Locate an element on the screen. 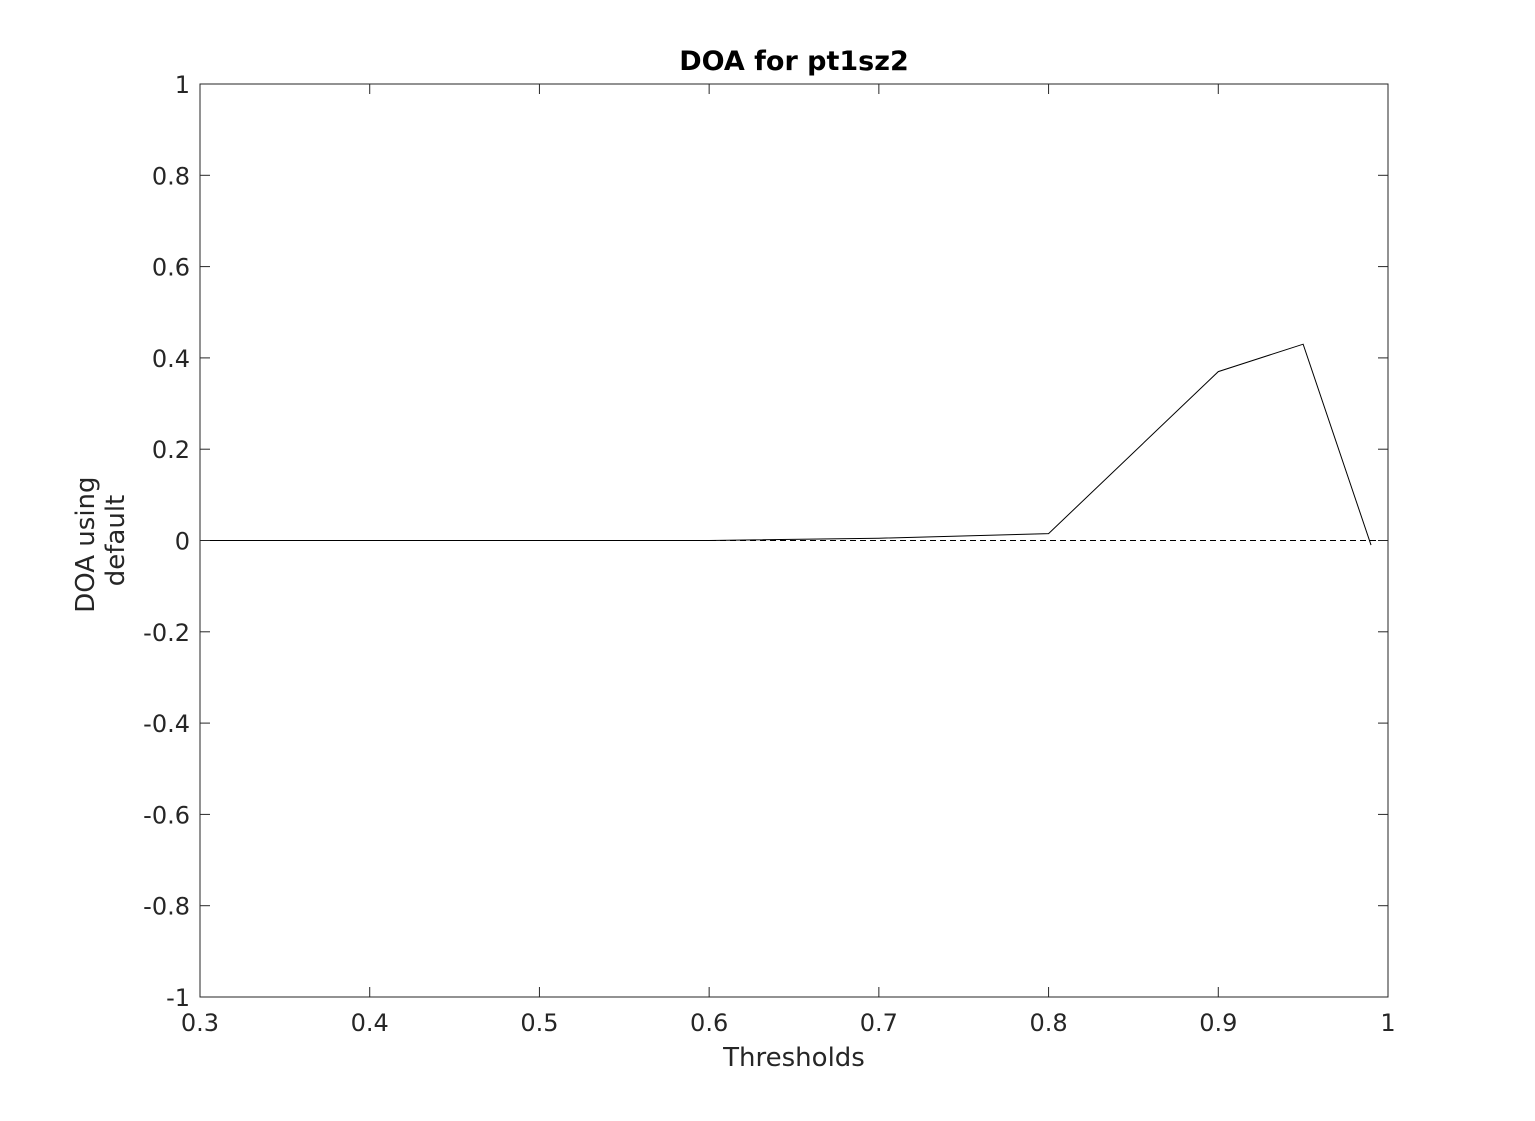  y-tick-label: 0 is located at coordinates (182, 542).